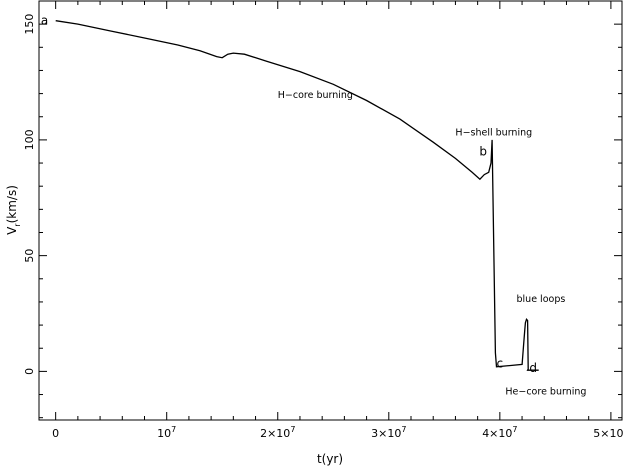 Image resolution: width=623 pixels, height=466 pixels. Describe the element at coordinates (55, 433) in the screenshot. I see `x-tick-label: 0` at that location.